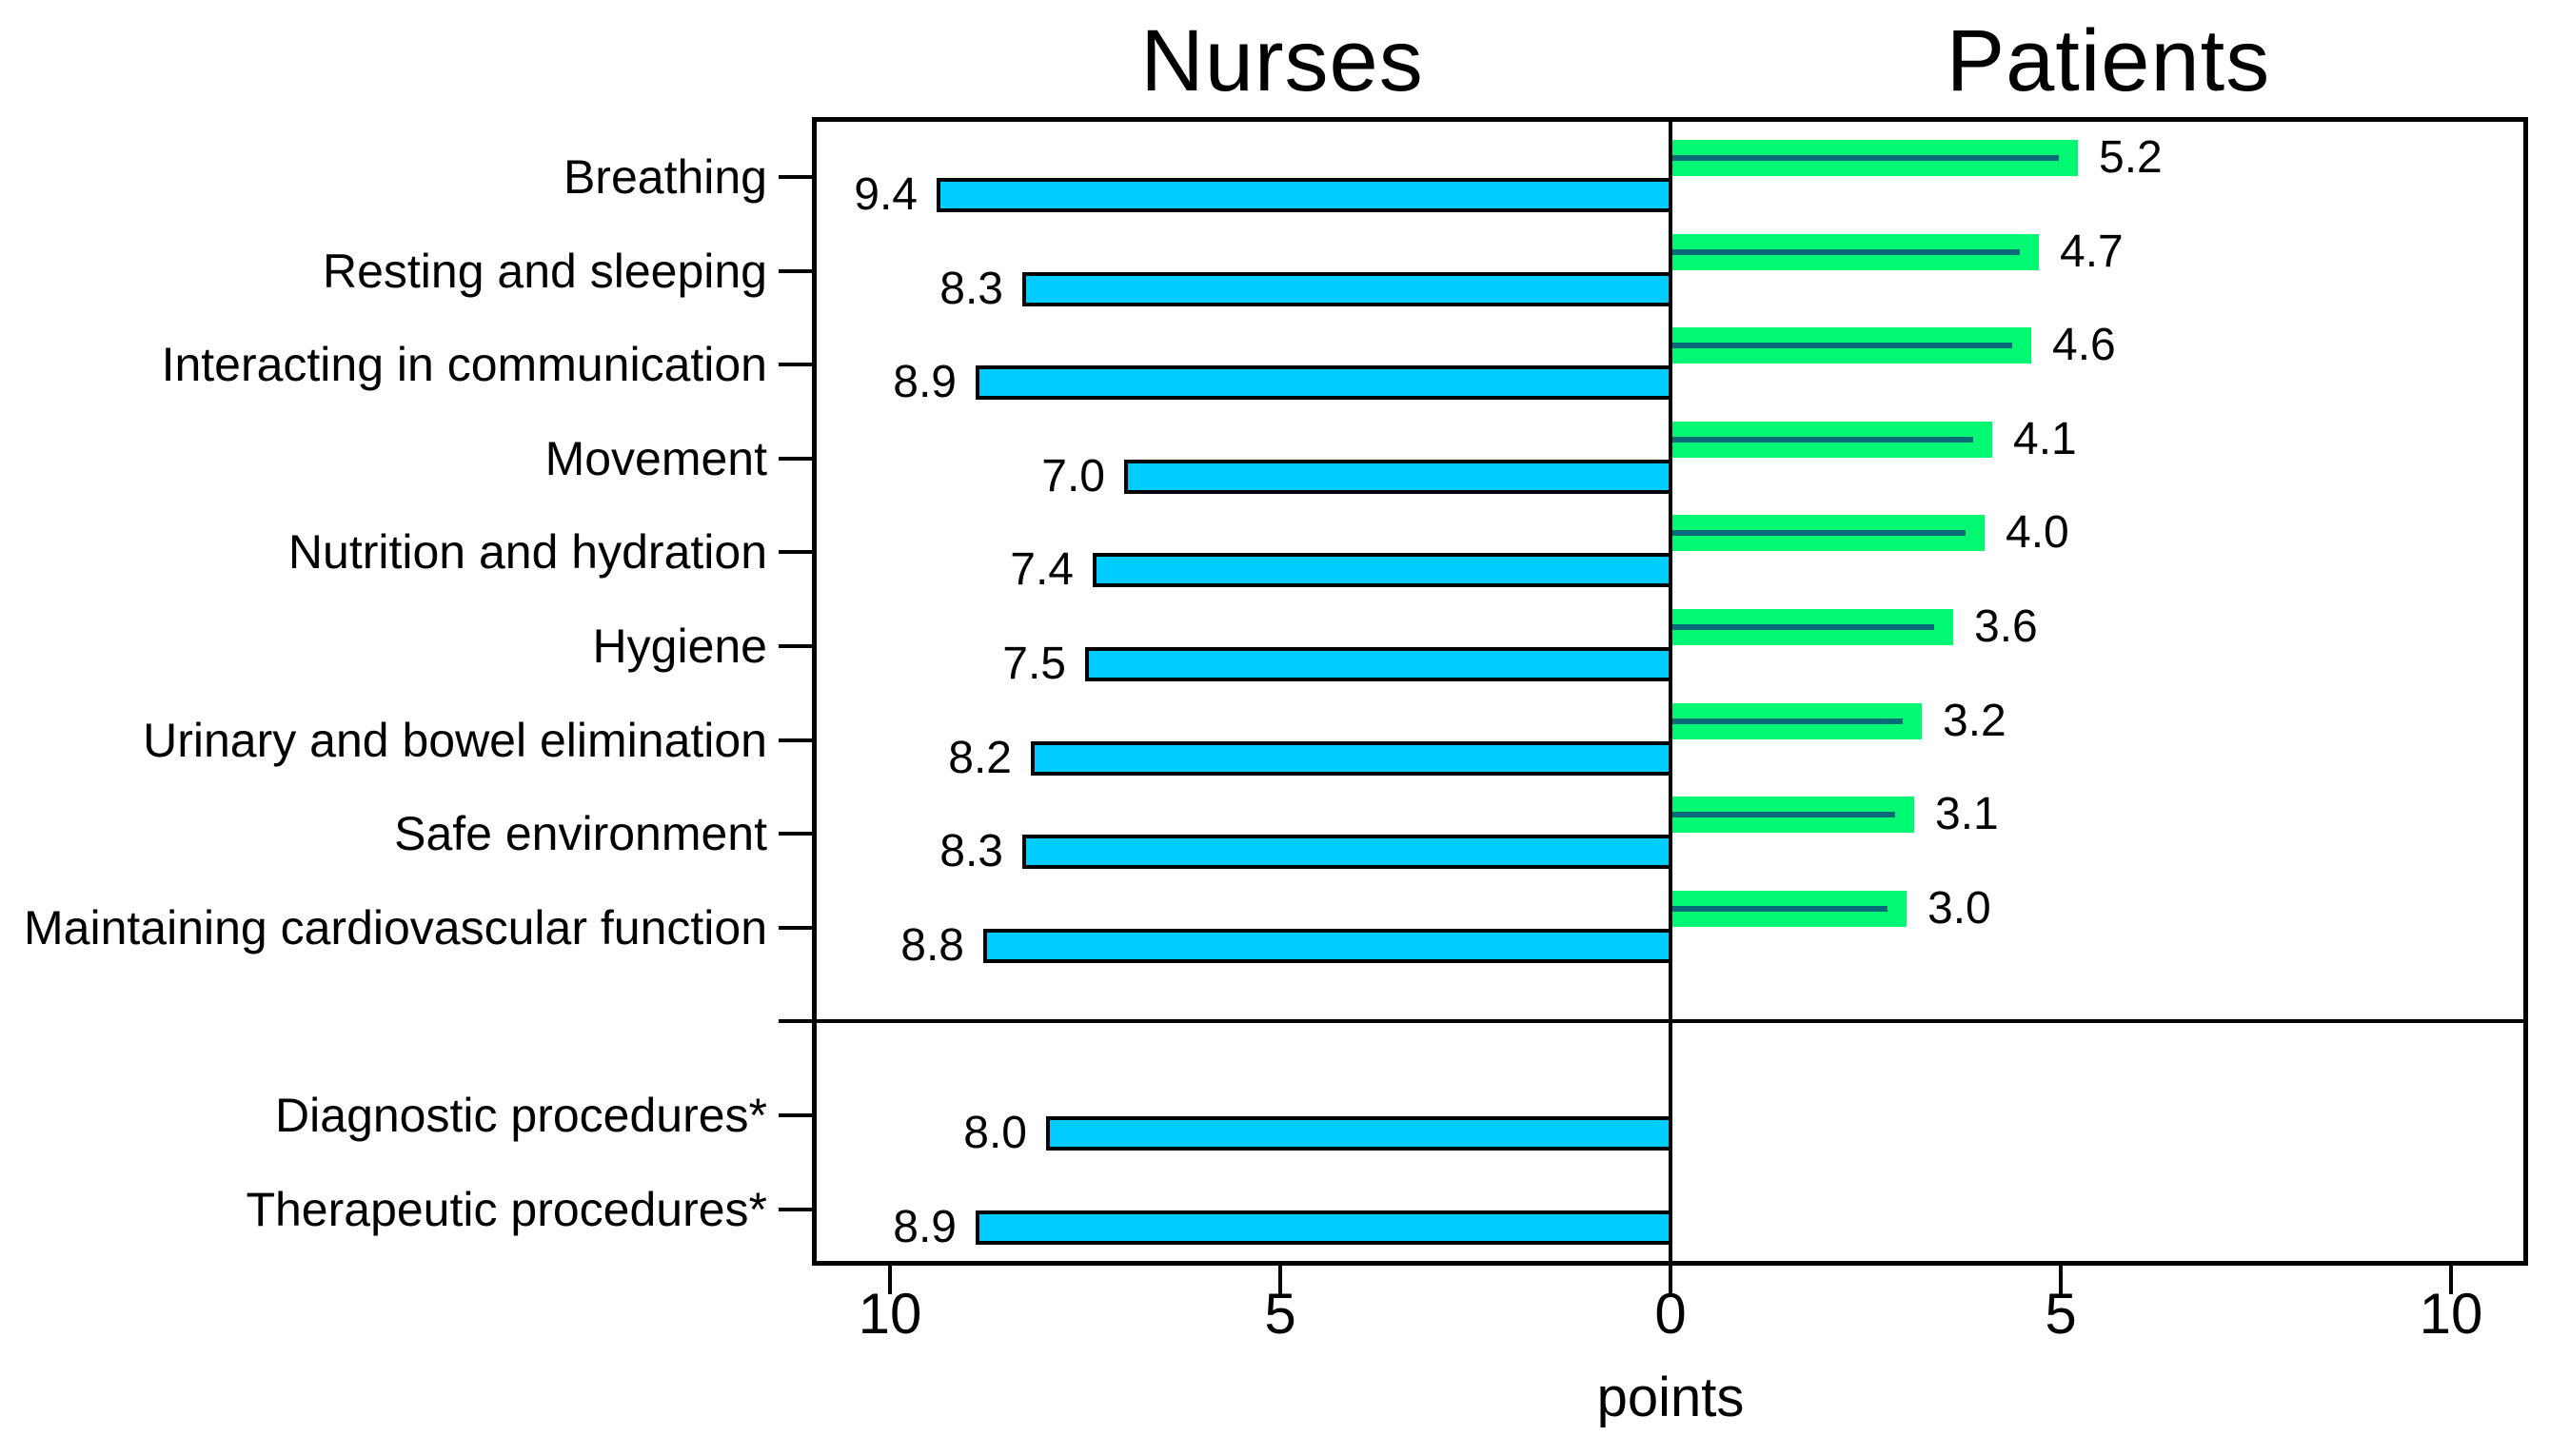 The width and height of the screenshot is (2550, 1456). I want to click on x-axis-label: points, so click(1670, 1397).